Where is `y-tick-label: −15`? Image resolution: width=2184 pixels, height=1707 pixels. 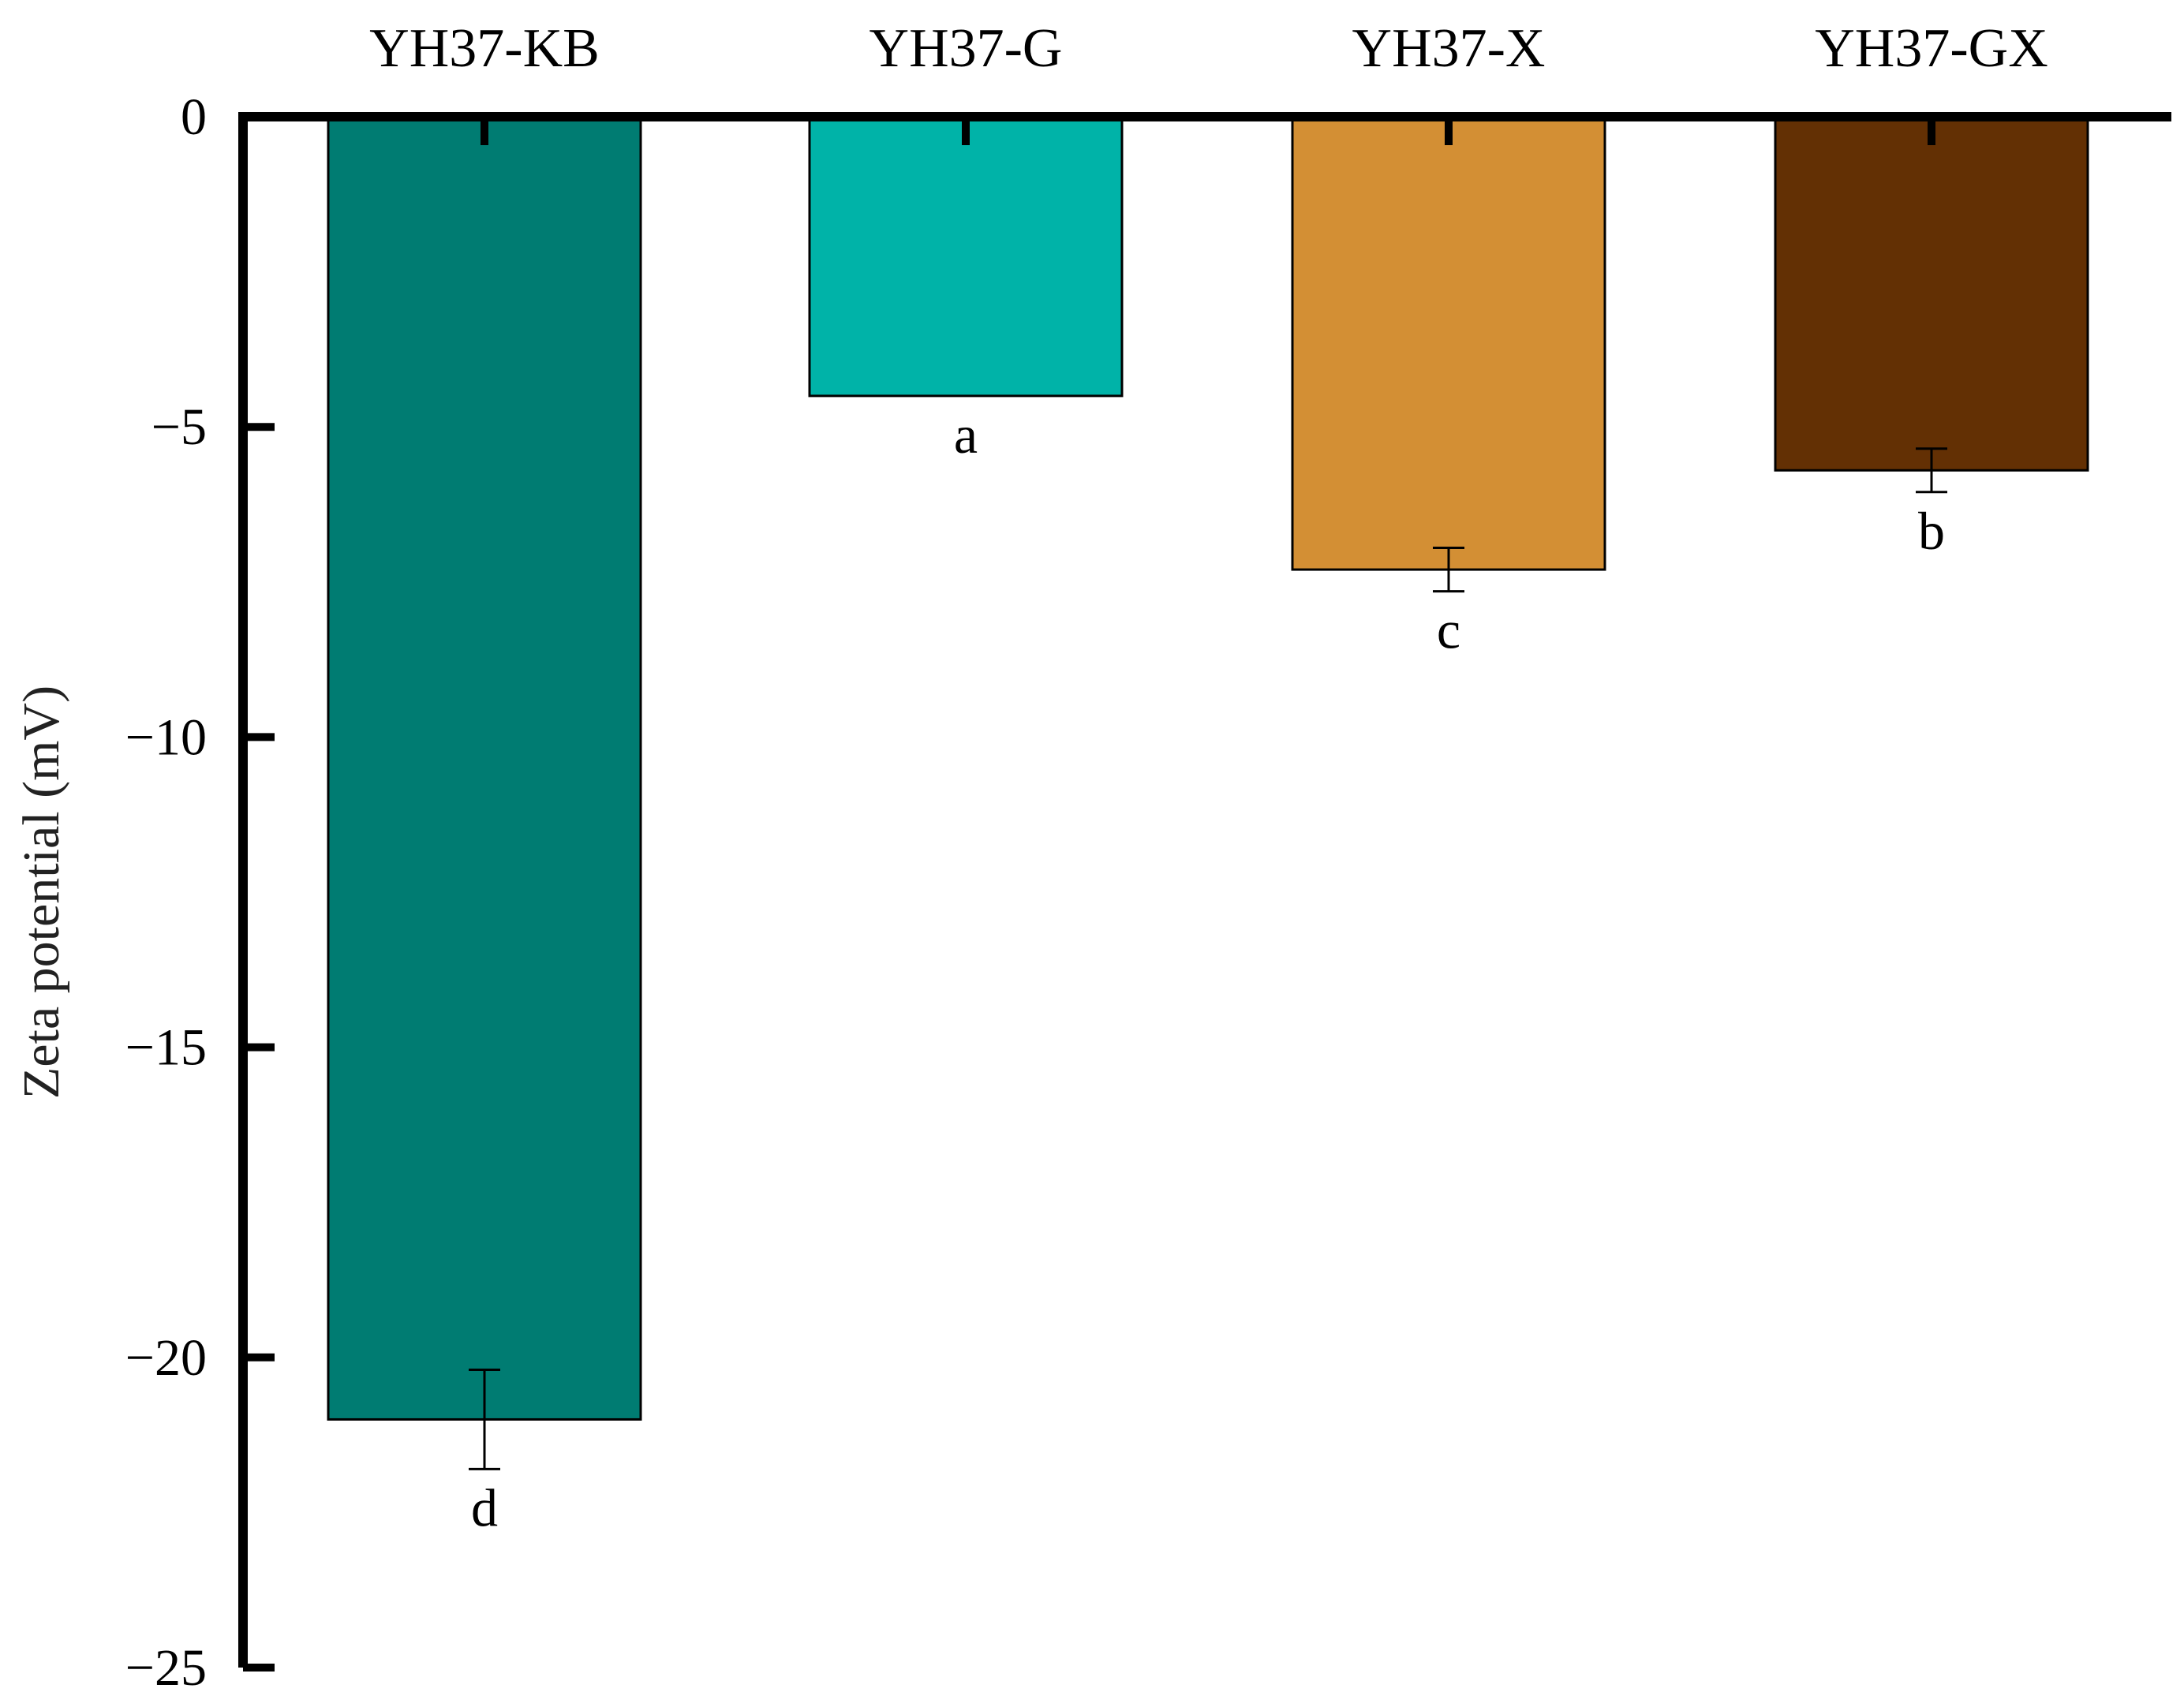
y-tick-label: −15 is located at coordinates (166, 1048).